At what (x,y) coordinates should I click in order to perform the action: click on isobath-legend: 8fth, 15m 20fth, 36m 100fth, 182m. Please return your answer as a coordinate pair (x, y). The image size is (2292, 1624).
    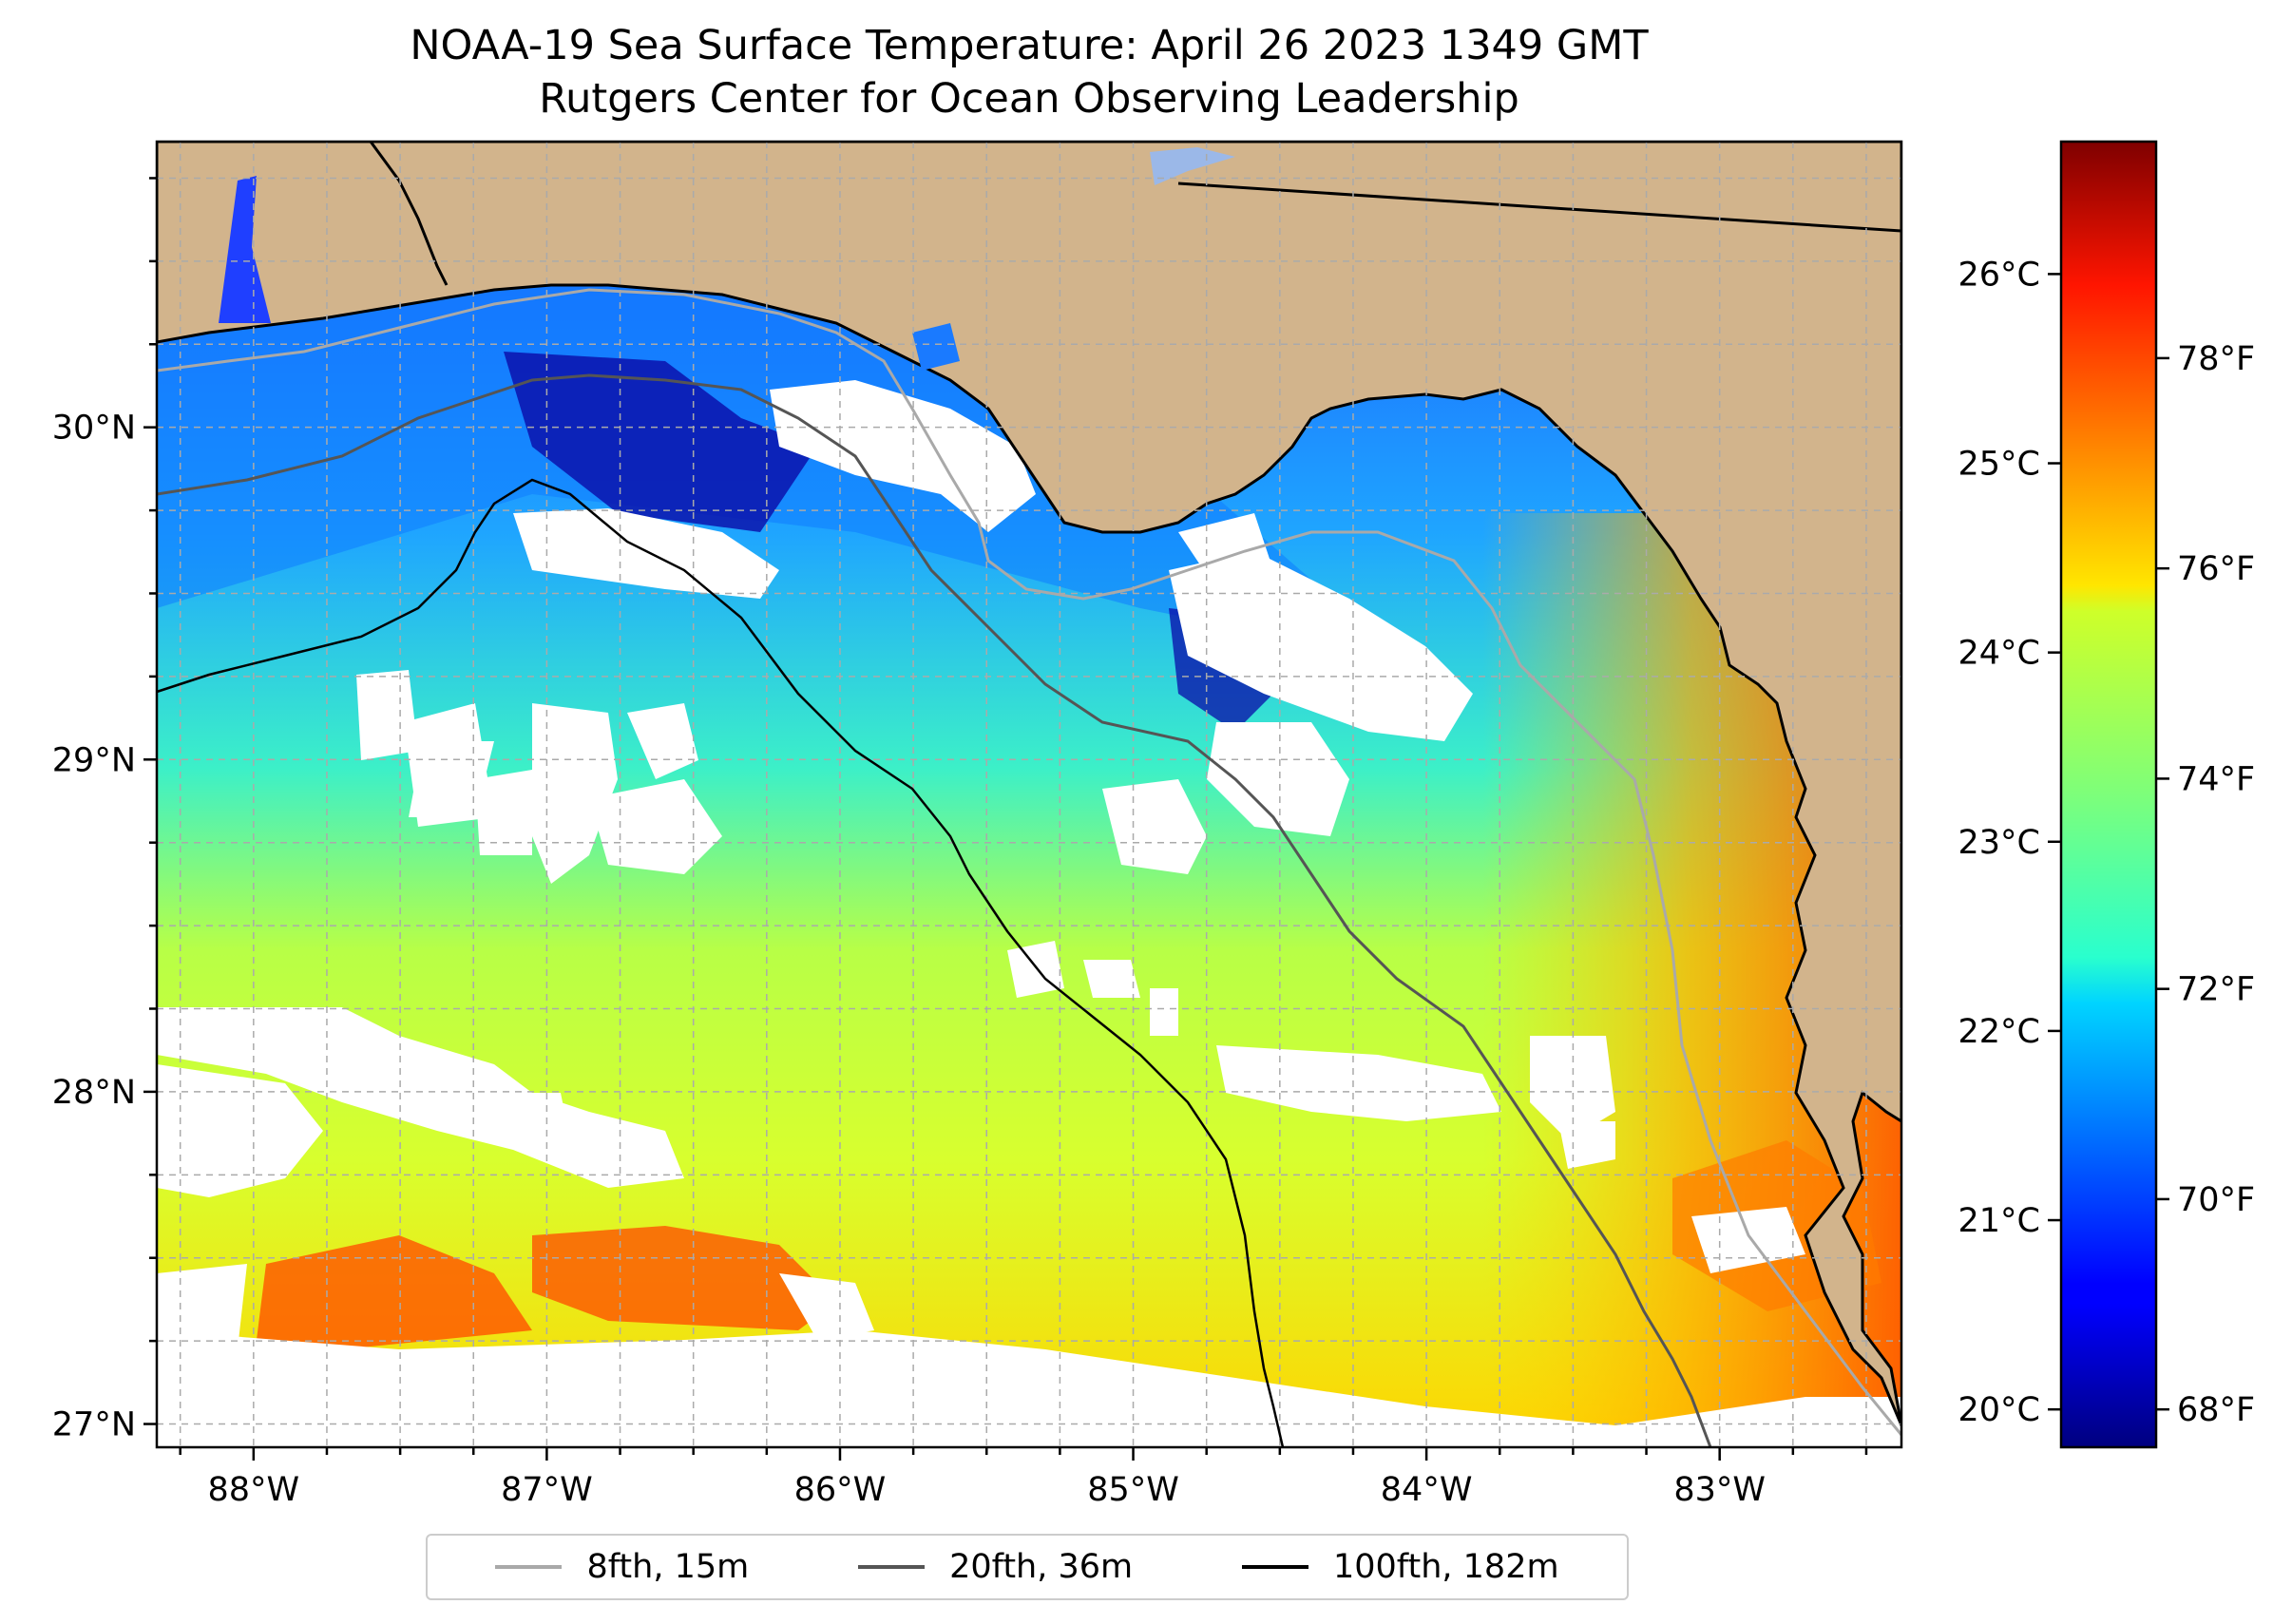
    Looking at the image, I should click on (1027, 1567).